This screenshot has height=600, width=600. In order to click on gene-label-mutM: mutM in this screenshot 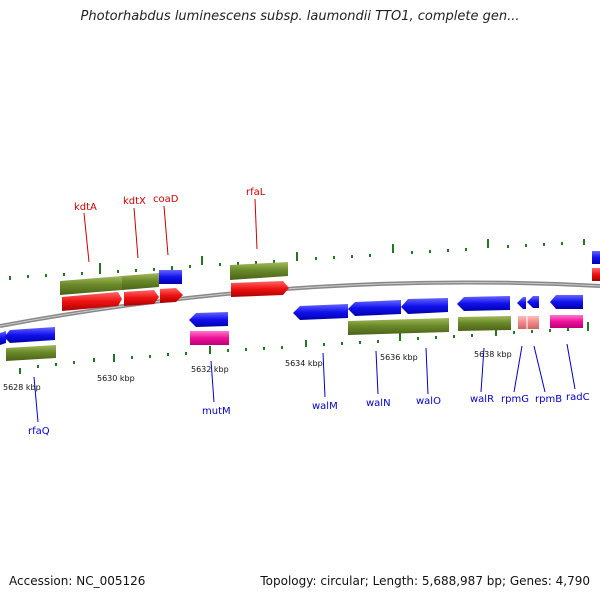, I will do `click(216, 411)`.